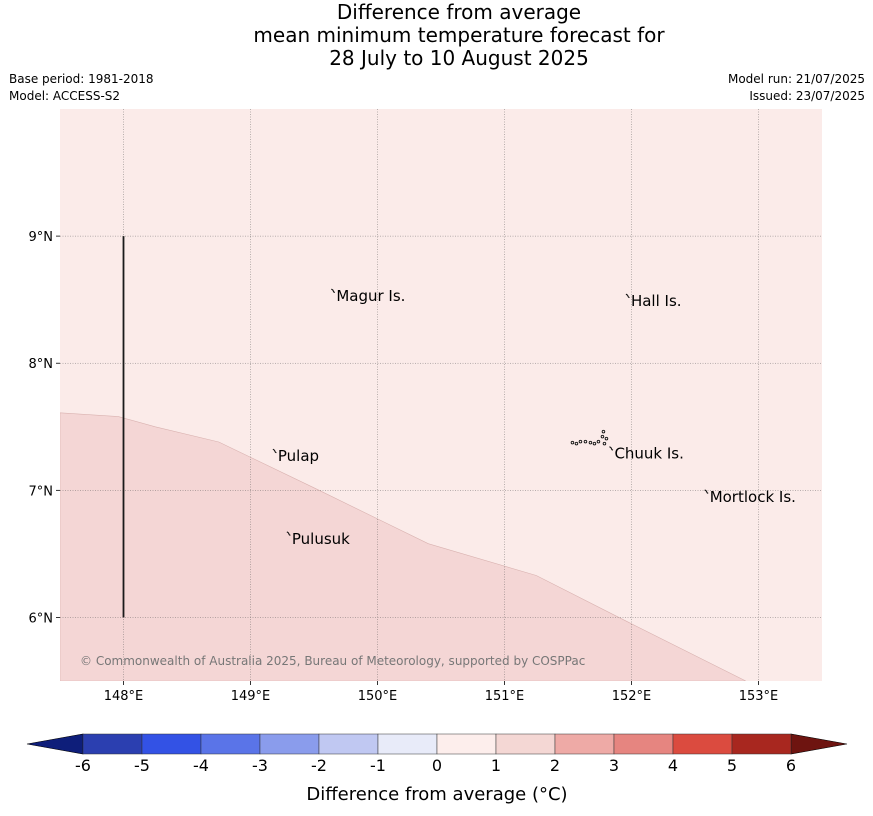  Describe the element at coordinates (496, 765) in the screenshot. I see `colorbar-tick-label: 1` at that location.